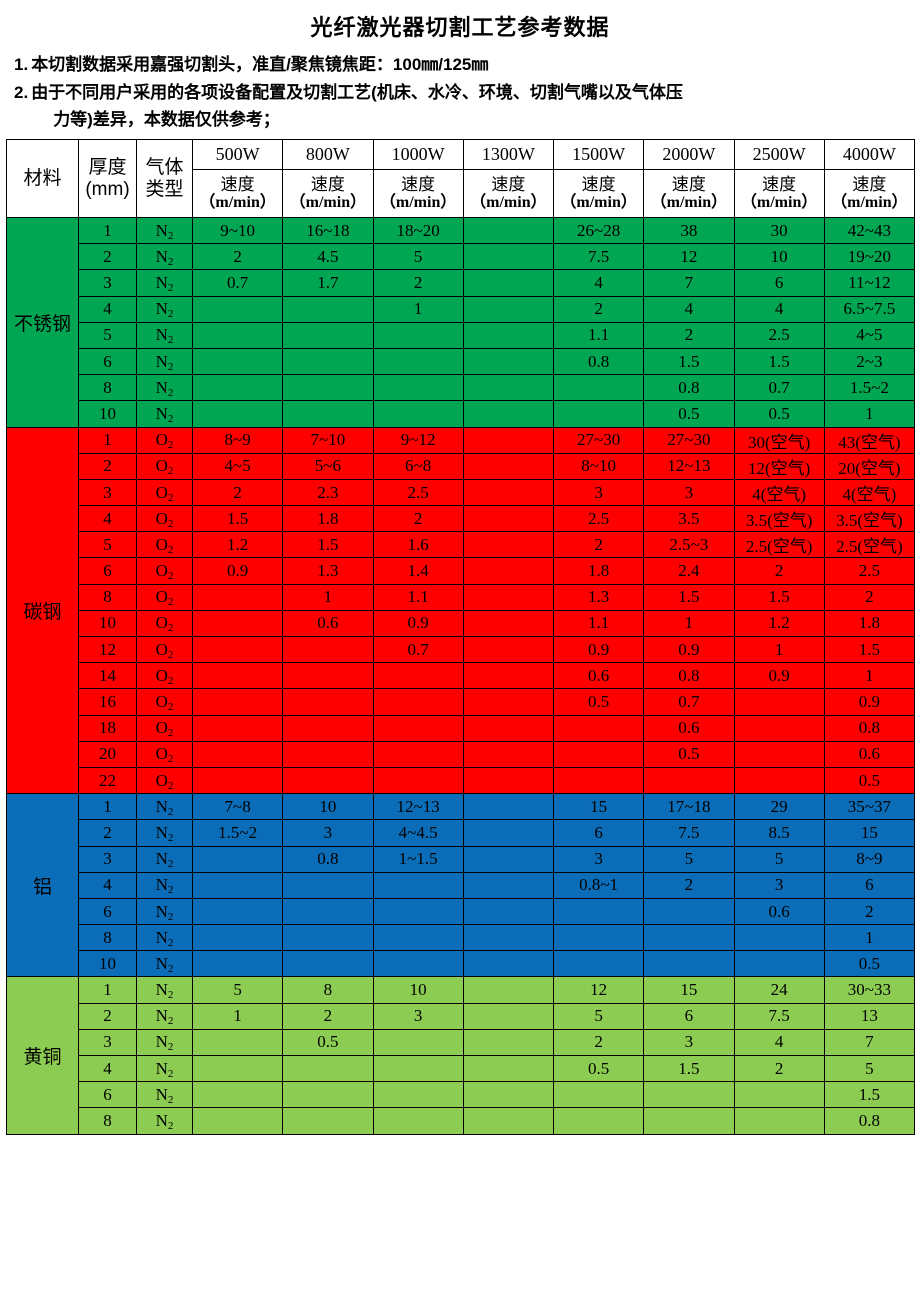  Describe the element at coordinates (461, 335) in the screenshot. I see `table-row: 5 N2 1.1 2 2.5 4~5` at that location.